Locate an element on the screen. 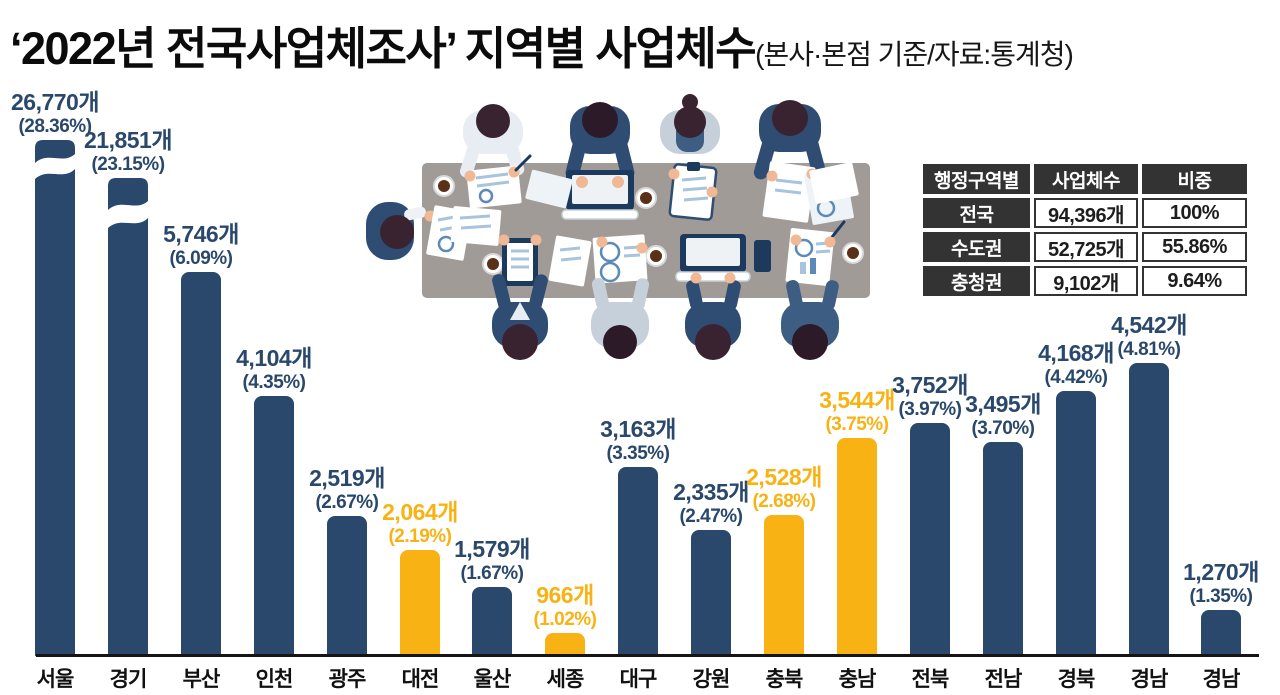  bar-세종 is located at coordinates (565, 644).